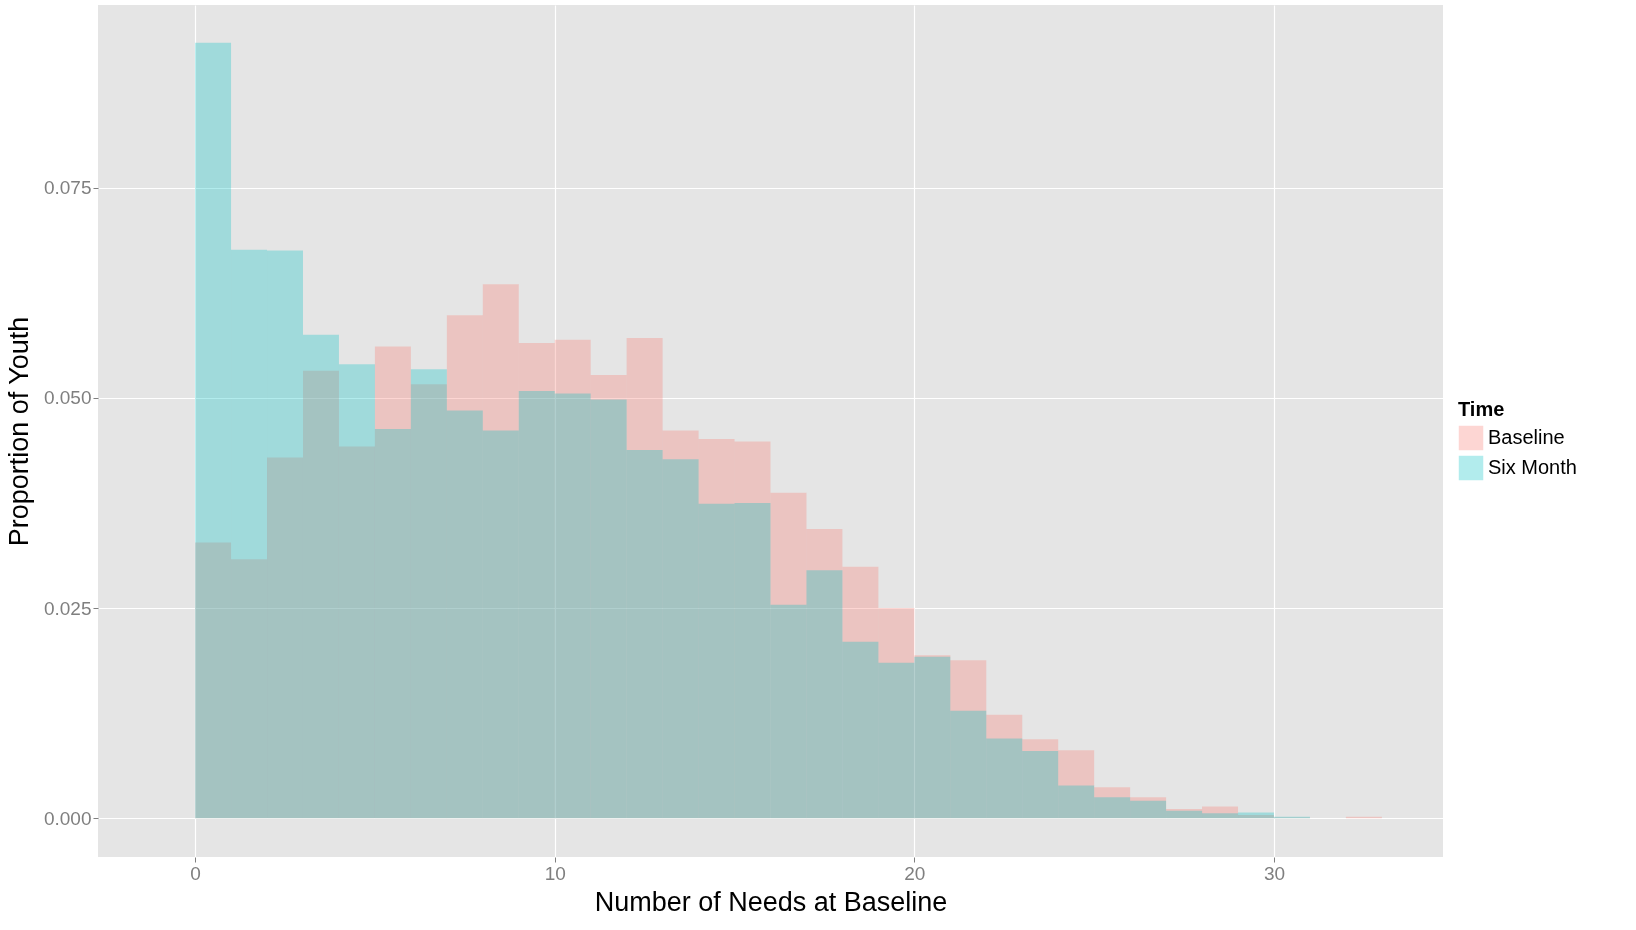  What do you see at coordinates (18, 431) in the screenshot?
I see `y-axis-title: Proportion of Youth` at bounding box center [18, 431].